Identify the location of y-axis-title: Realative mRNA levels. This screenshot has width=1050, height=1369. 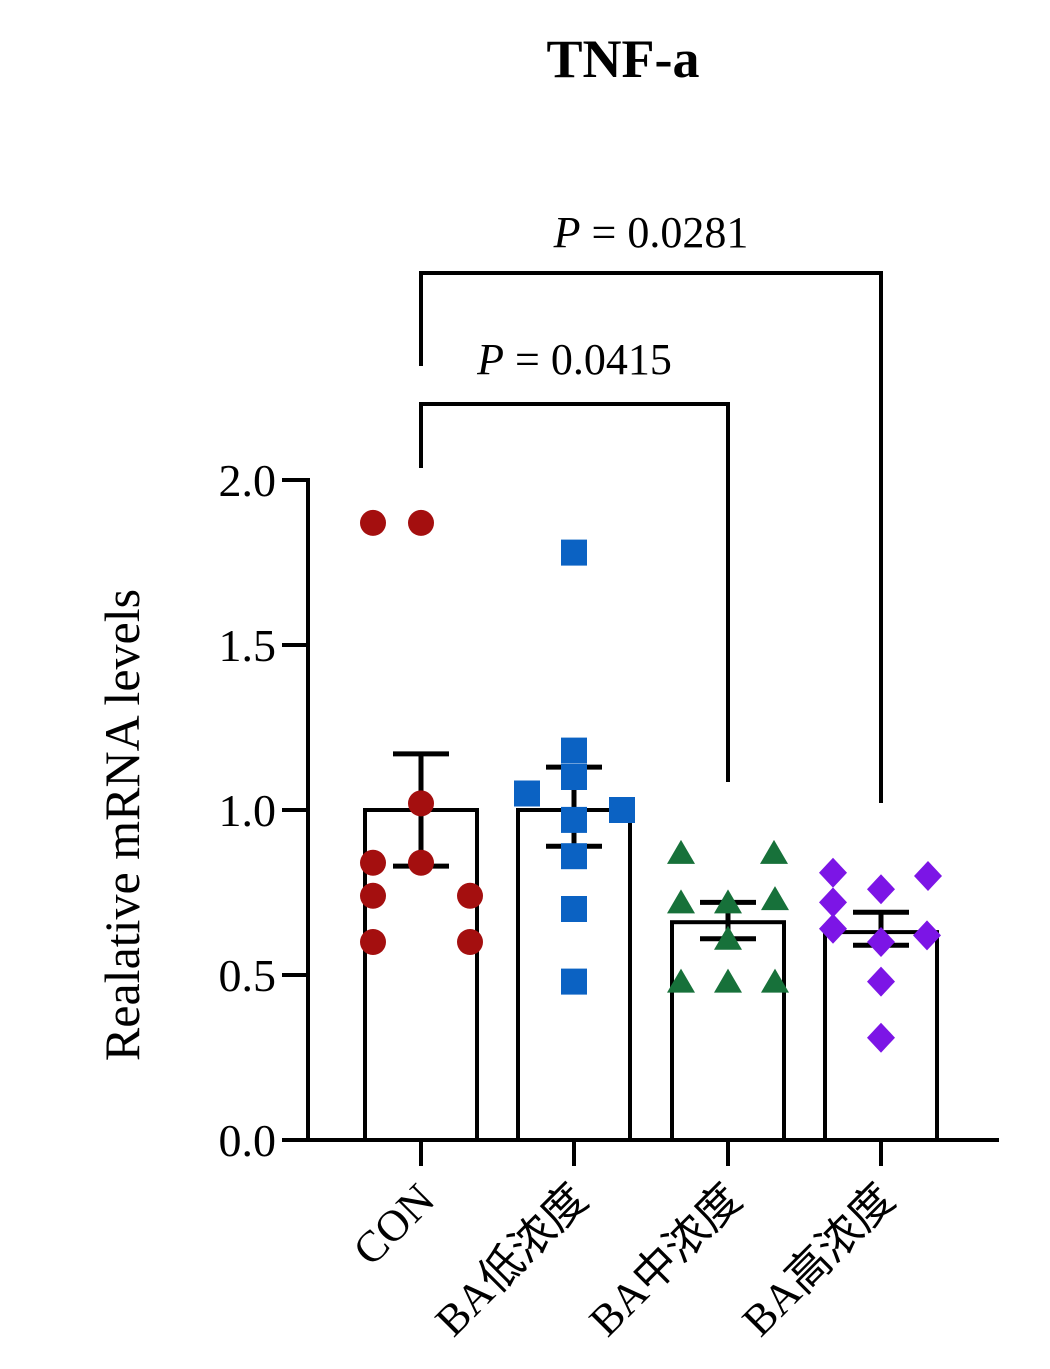
(122, 825).